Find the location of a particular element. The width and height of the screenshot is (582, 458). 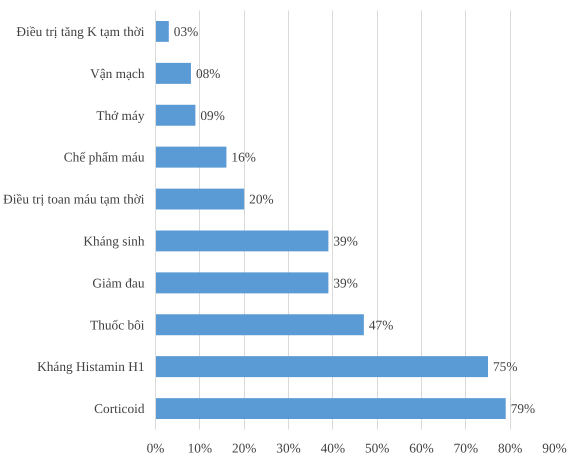

x-tick-label: 20% is located at coordinates (244, 448).